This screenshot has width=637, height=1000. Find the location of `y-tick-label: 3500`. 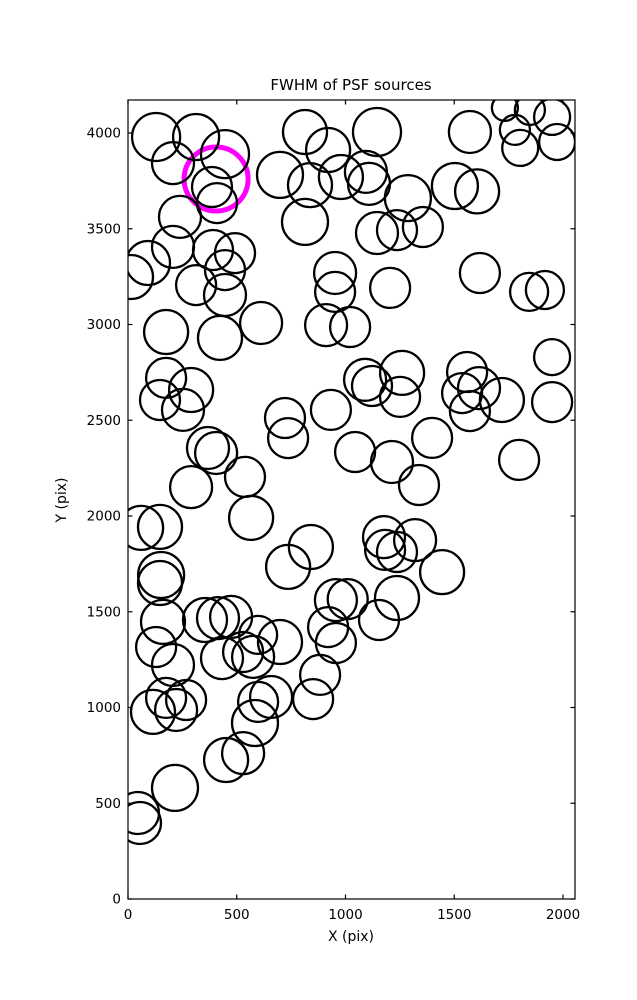

y-tick-label: 3500 is located at coordinates (104, 229).